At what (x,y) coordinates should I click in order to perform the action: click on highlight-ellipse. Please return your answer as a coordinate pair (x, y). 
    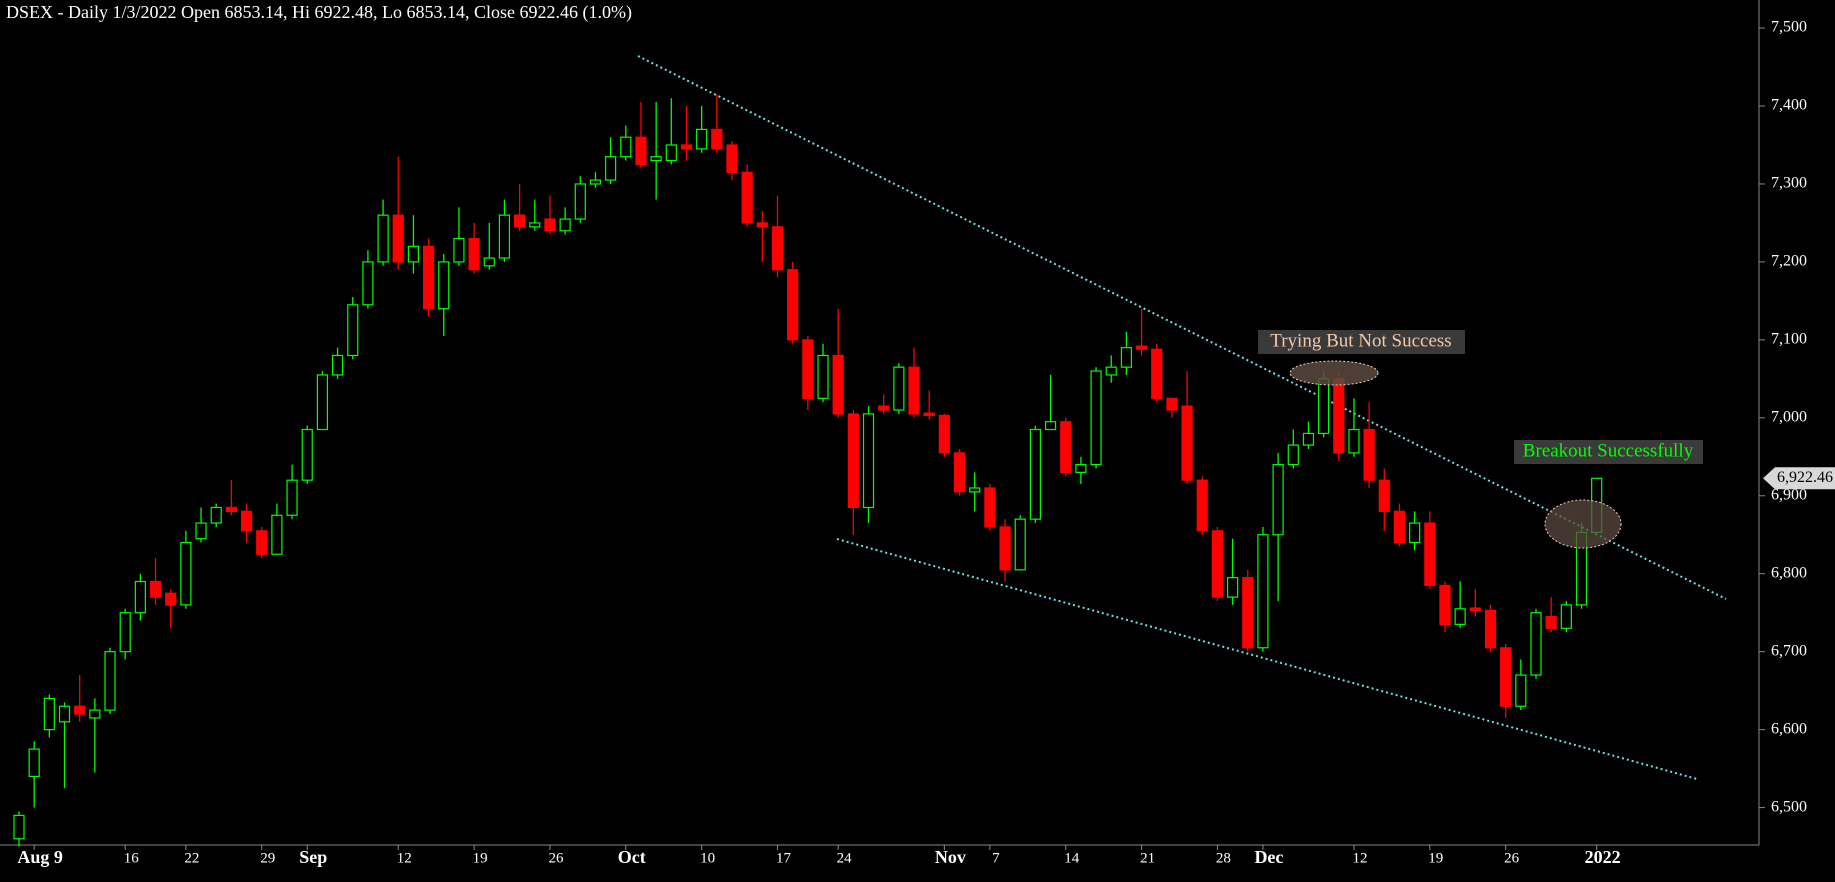
    Looking at the image, I should click on (1334, 373).